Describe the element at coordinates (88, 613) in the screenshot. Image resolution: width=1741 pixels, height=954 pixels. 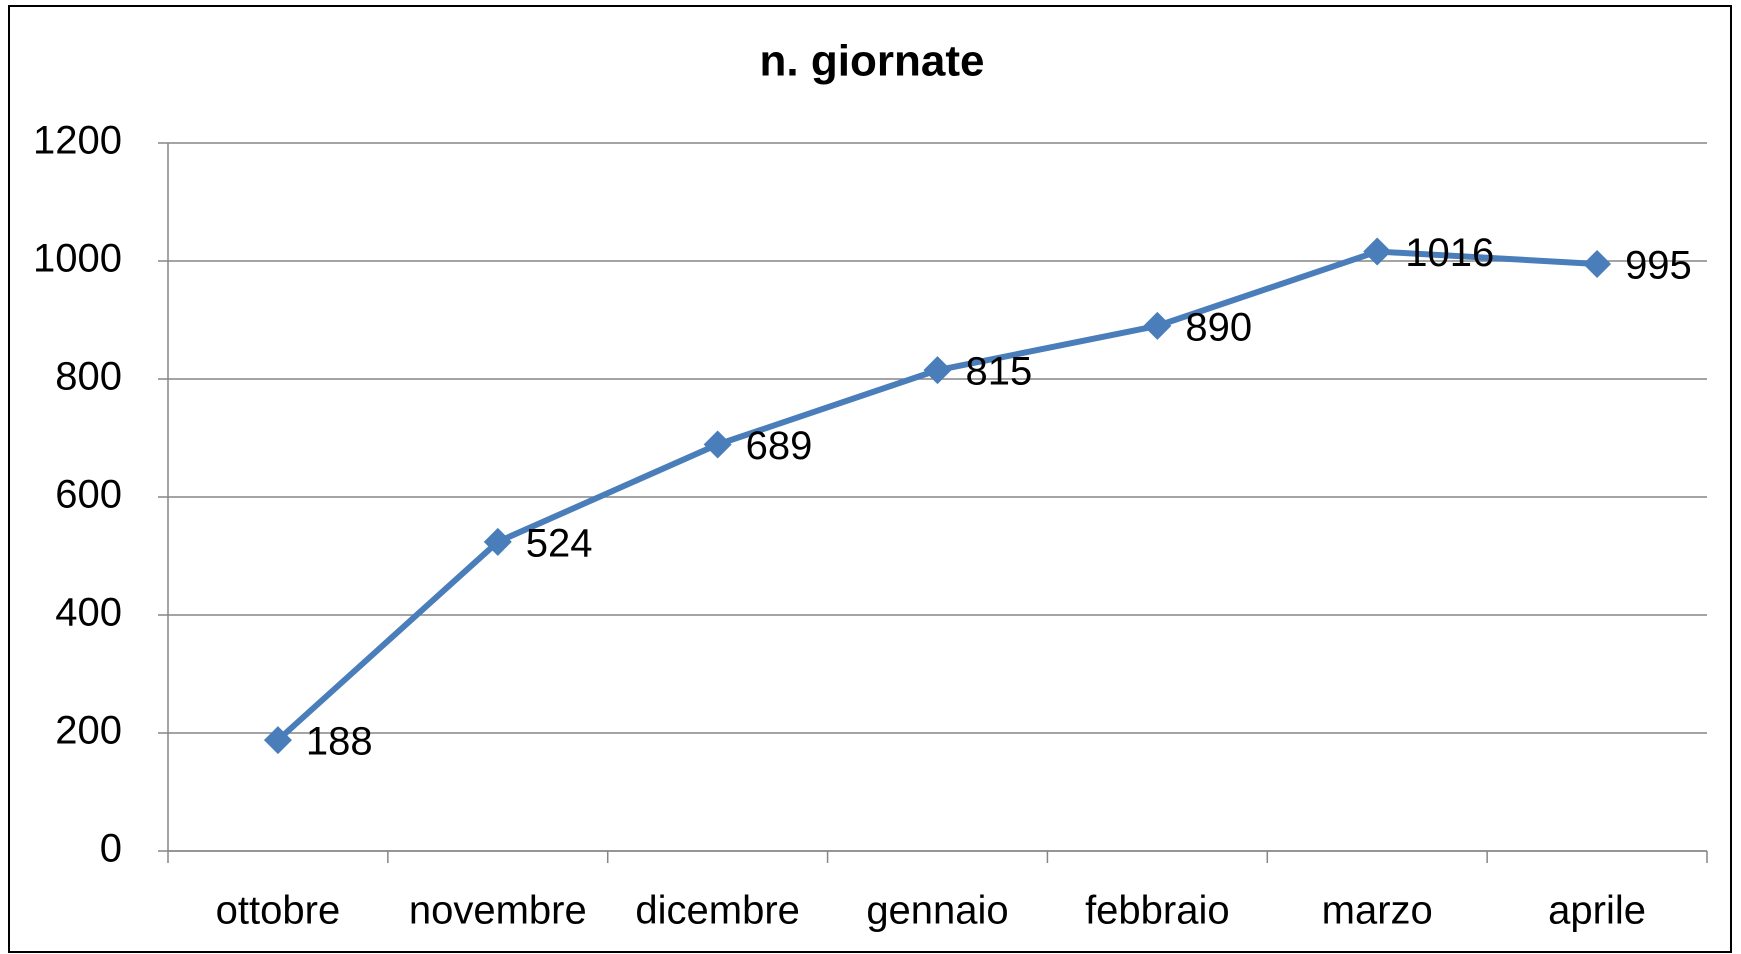
I see `y-tick-label: 400` at that location.